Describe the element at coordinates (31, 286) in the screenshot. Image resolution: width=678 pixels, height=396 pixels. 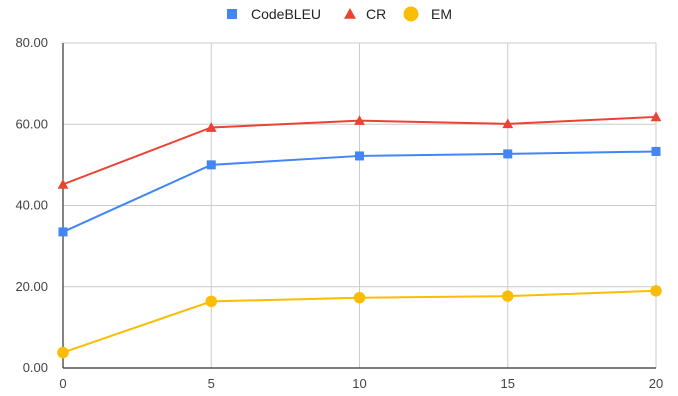
I see `y-tick-label: 20.00` at that location.